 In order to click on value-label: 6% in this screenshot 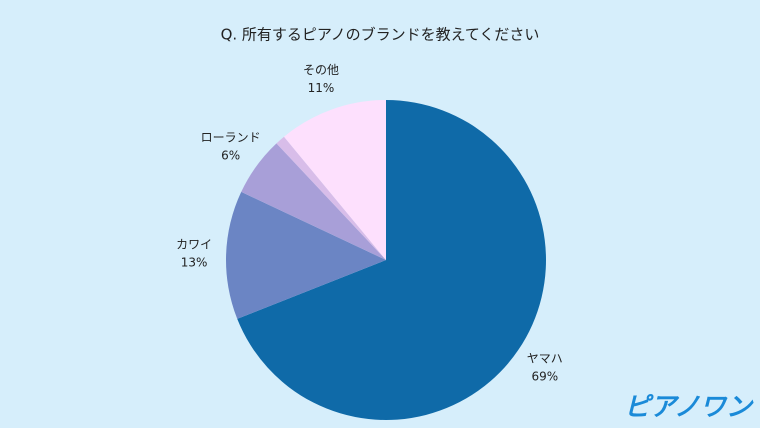, I will do `click(230, 156)`.